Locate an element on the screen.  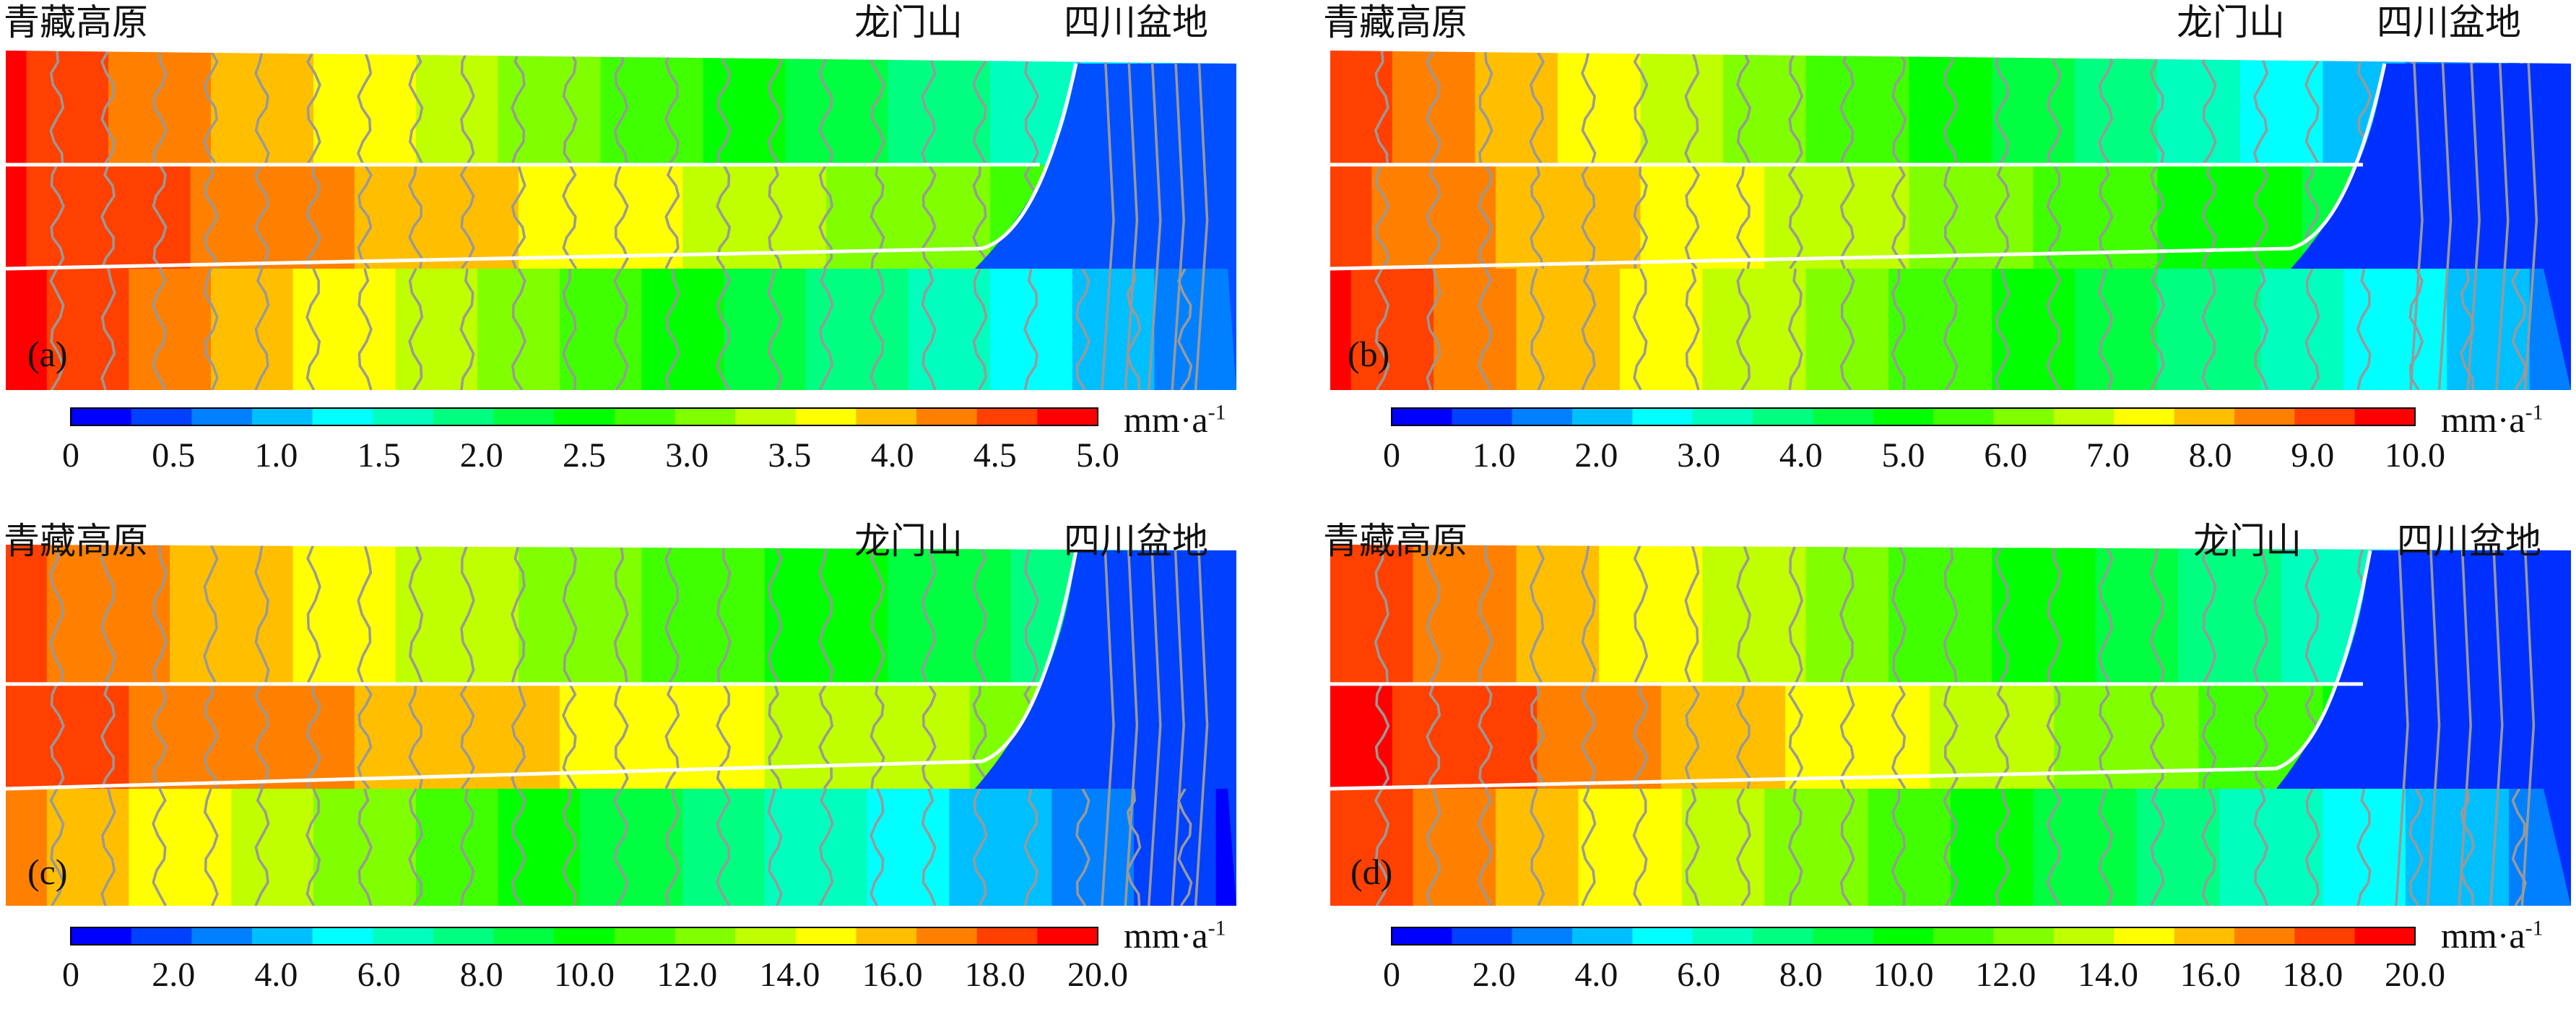
colorbar-tick-d: 8.0 is located at coordinates (1801, 975).